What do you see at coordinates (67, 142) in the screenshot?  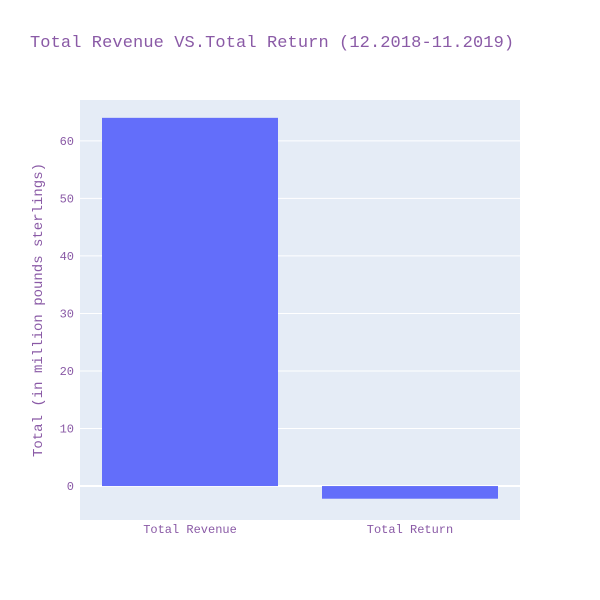 I see `y-tick-label: 60` at bounding box center [67, 142].